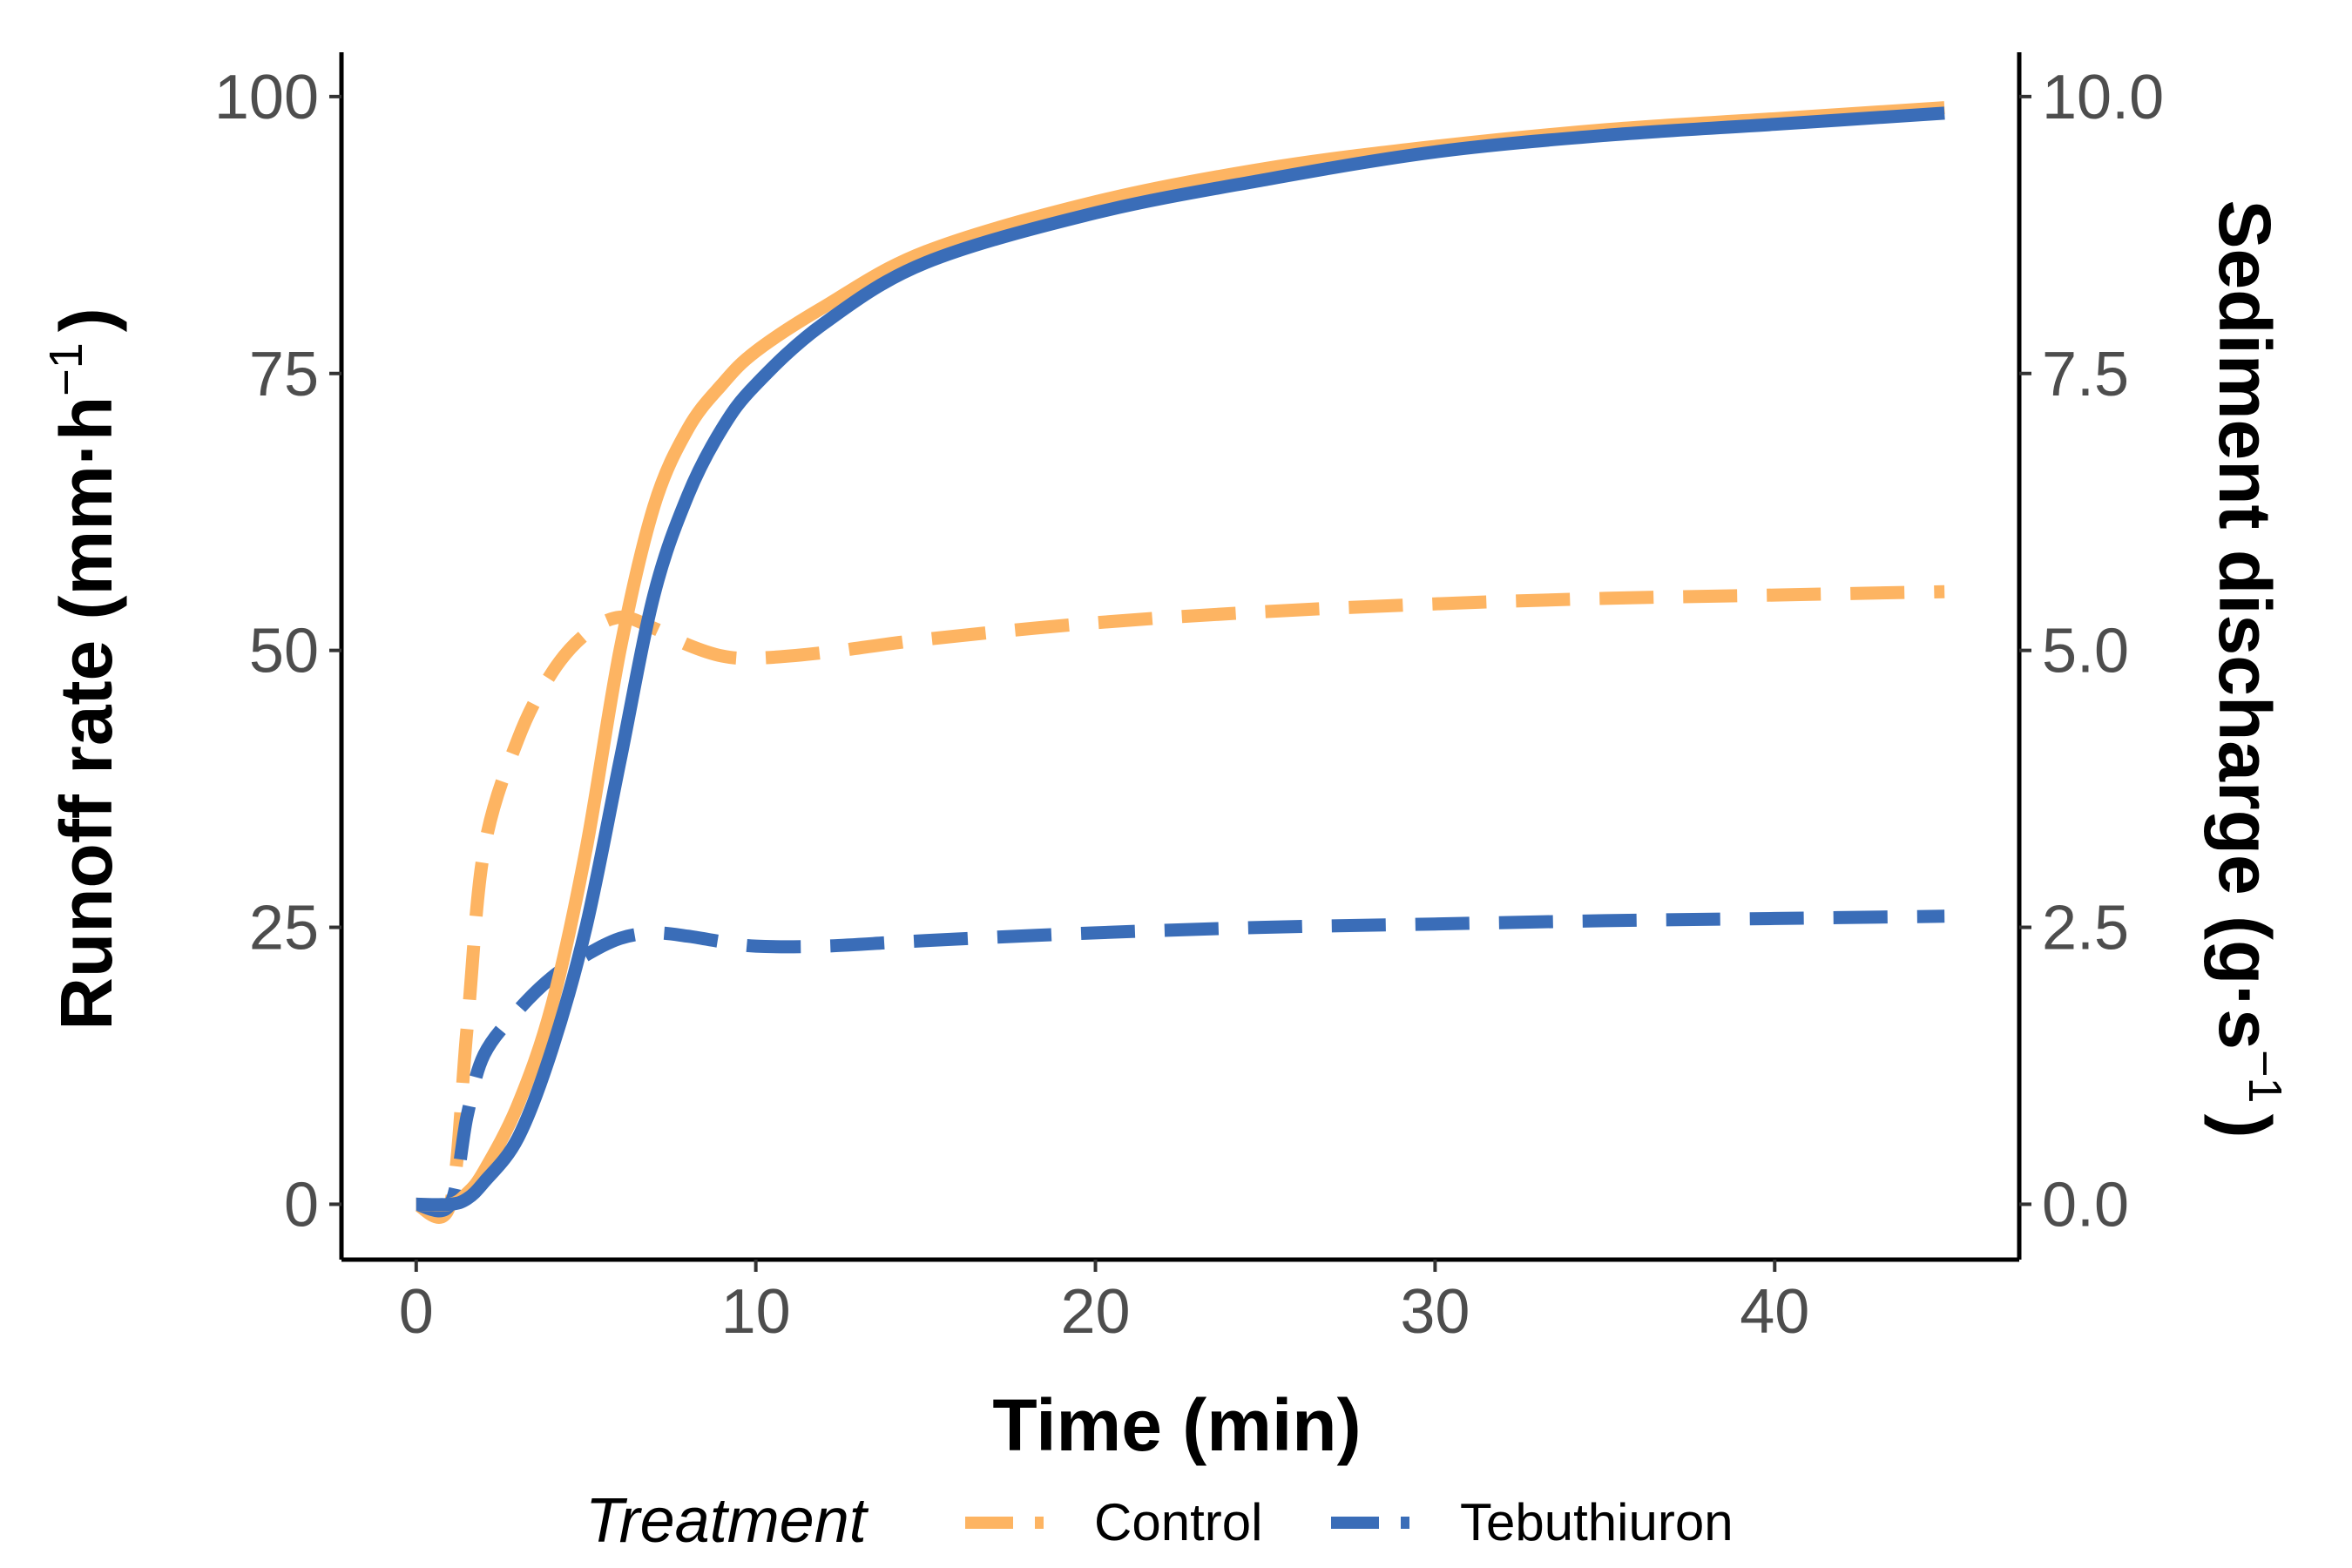  I want to click on y-axis-right-title-close: ), so click(2245, 1126).